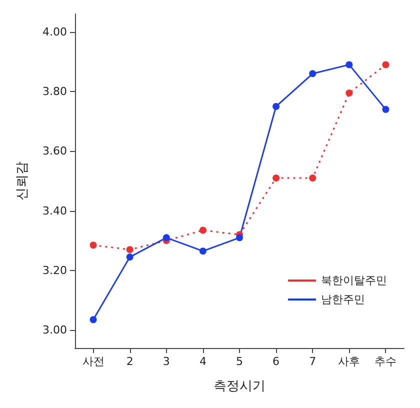  I want to click on x-tick-label: 2, so click(130, 361).